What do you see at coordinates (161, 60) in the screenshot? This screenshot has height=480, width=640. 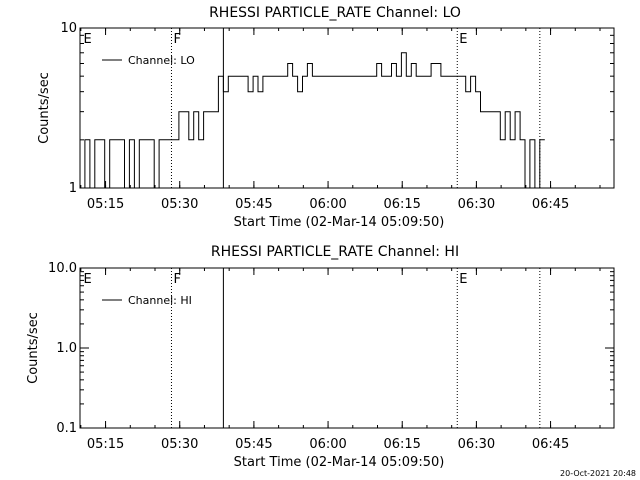 I see `legend-label: Channel: LO` at bounding box center [161, 60].